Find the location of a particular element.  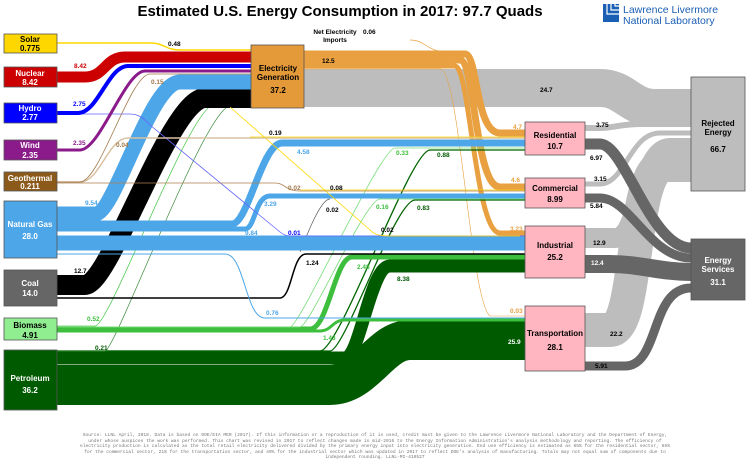

label-coal-ind: 1.24 is located at coordinates (312, 263).